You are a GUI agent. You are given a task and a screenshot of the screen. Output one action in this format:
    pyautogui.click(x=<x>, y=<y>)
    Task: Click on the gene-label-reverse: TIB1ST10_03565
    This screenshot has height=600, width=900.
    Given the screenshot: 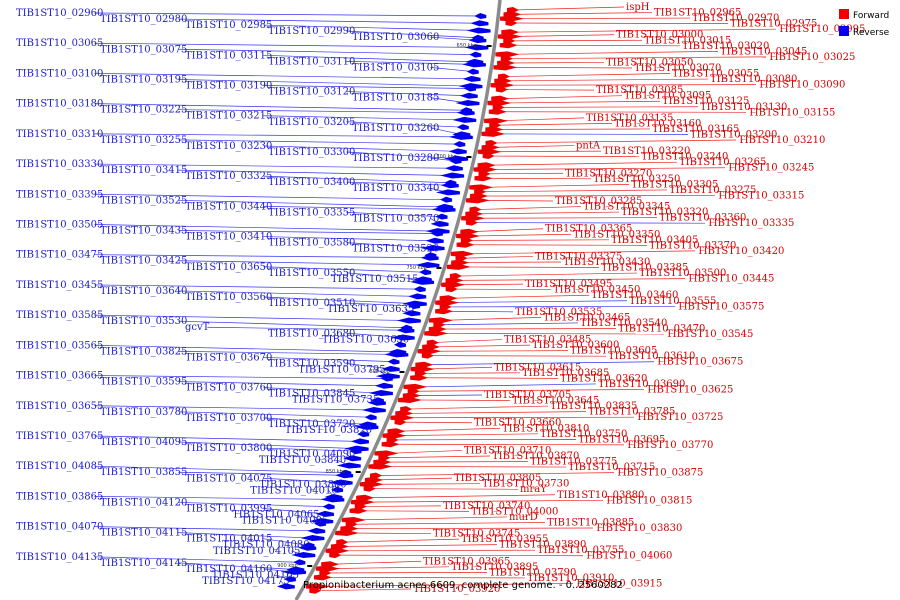 What is the action you would take?
    pyautogui.click(x=59, y=345)
    